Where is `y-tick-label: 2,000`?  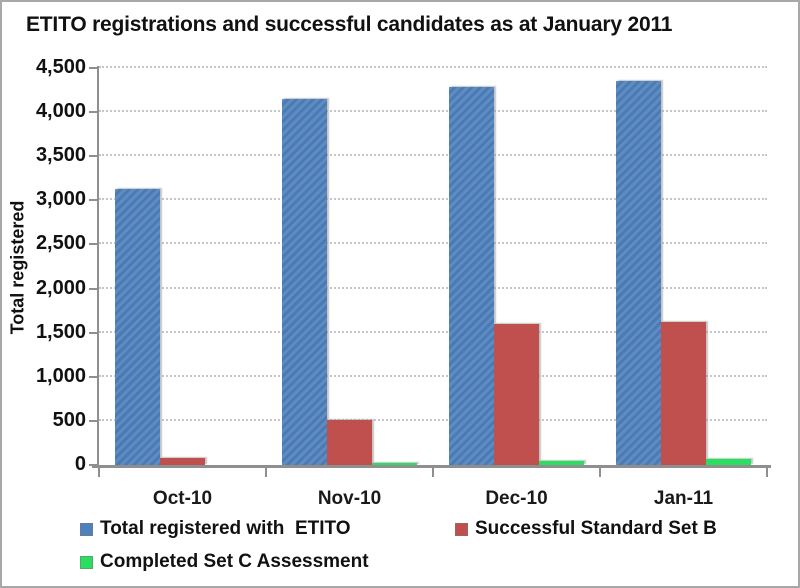 y-tick-label: 2,000 is located at coordinates (60, 287).